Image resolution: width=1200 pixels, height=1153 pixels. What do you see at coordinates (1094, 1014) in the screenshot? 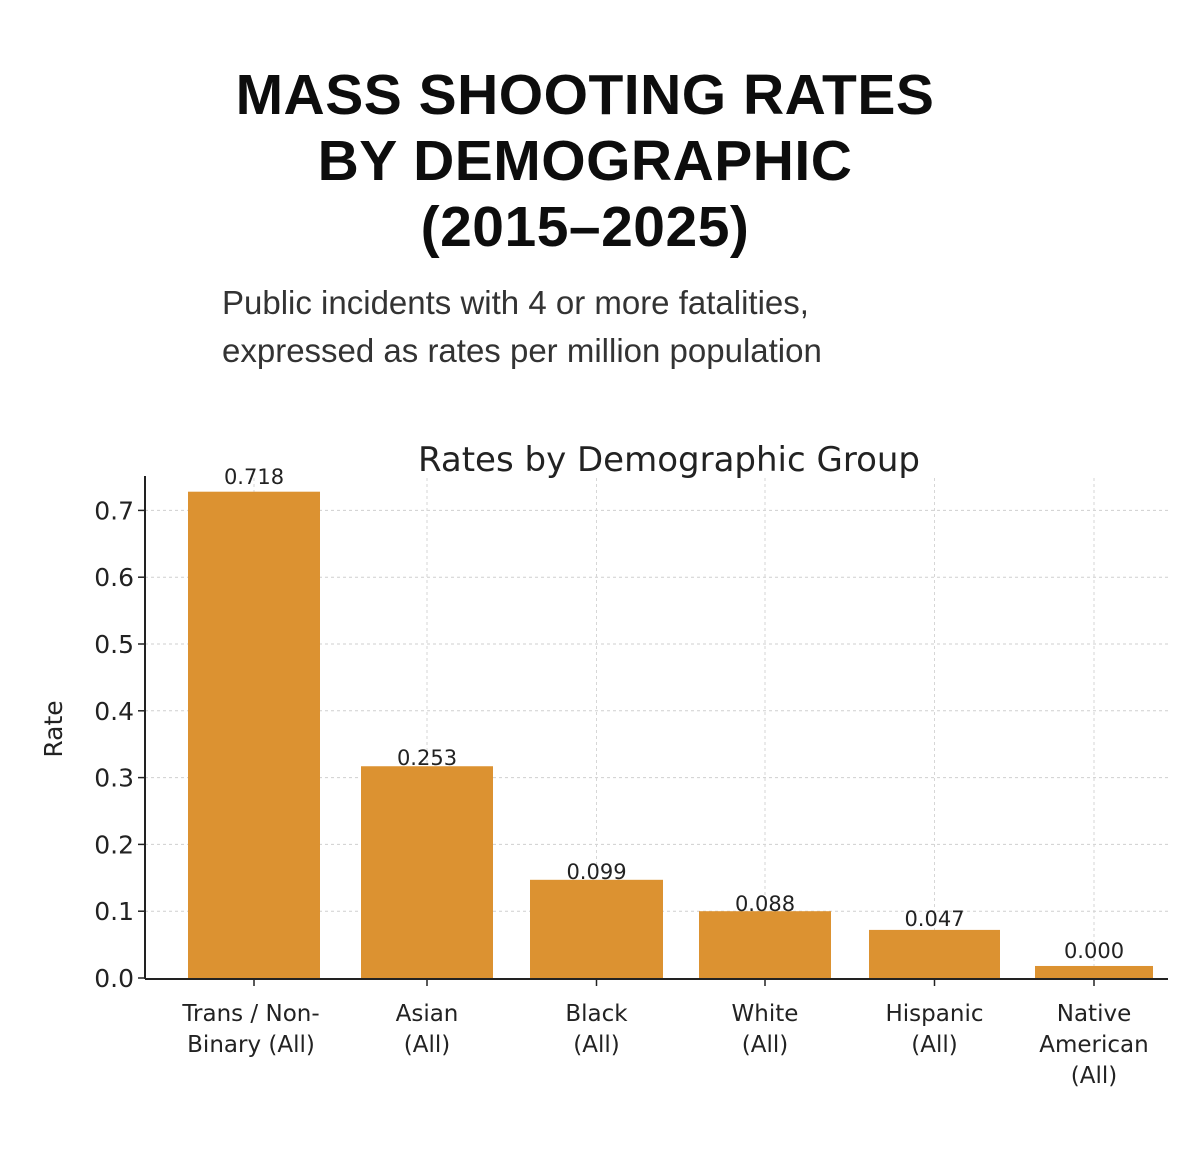
I see `category-label: Native` at bounding box center [1094, 1014].